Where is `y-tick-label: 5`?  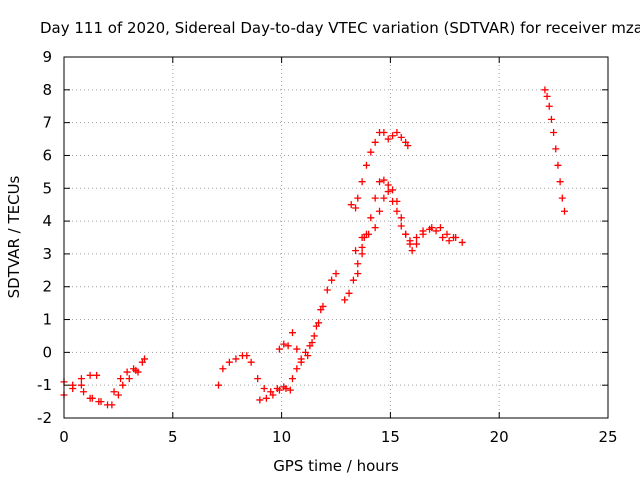 y-tick-label: 5 is located at coordinates (47, 188).